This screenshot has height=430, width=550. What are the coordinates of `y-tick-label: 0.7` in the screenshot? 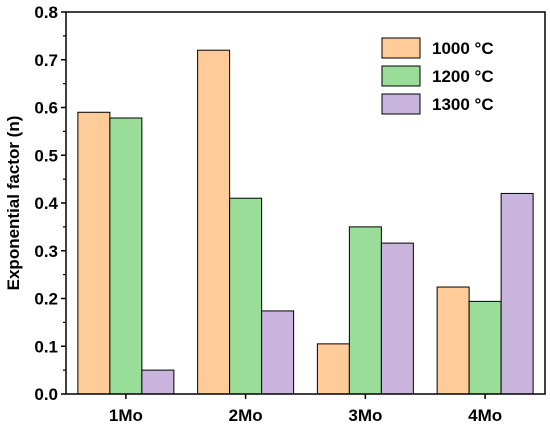 It's located at (46, 60).